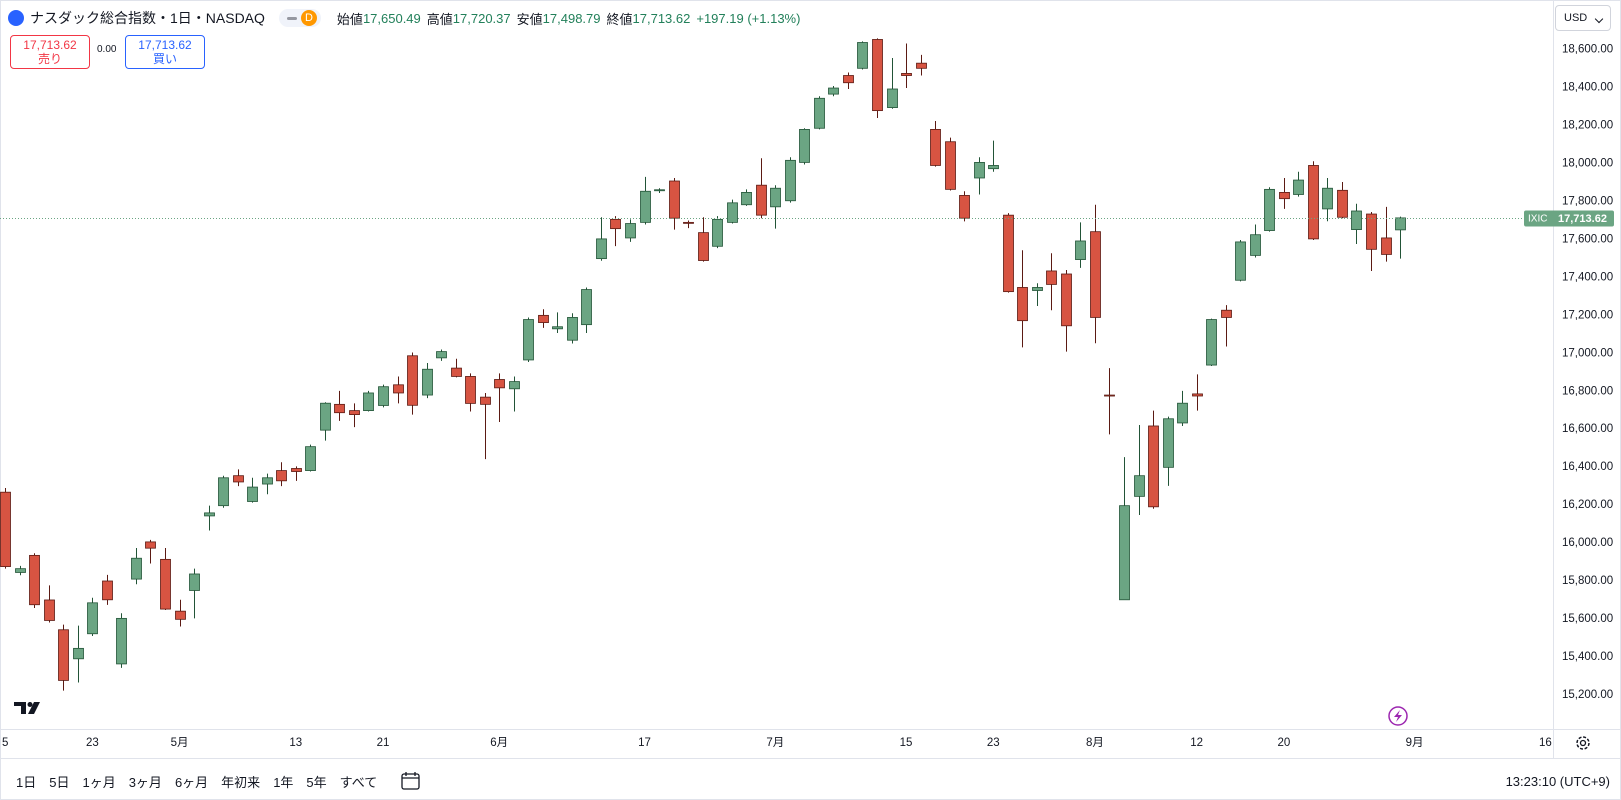 This screenshot has height=800, width=1621. I want to click on y-tick-label: 15,600.00, so click(1587, 619).